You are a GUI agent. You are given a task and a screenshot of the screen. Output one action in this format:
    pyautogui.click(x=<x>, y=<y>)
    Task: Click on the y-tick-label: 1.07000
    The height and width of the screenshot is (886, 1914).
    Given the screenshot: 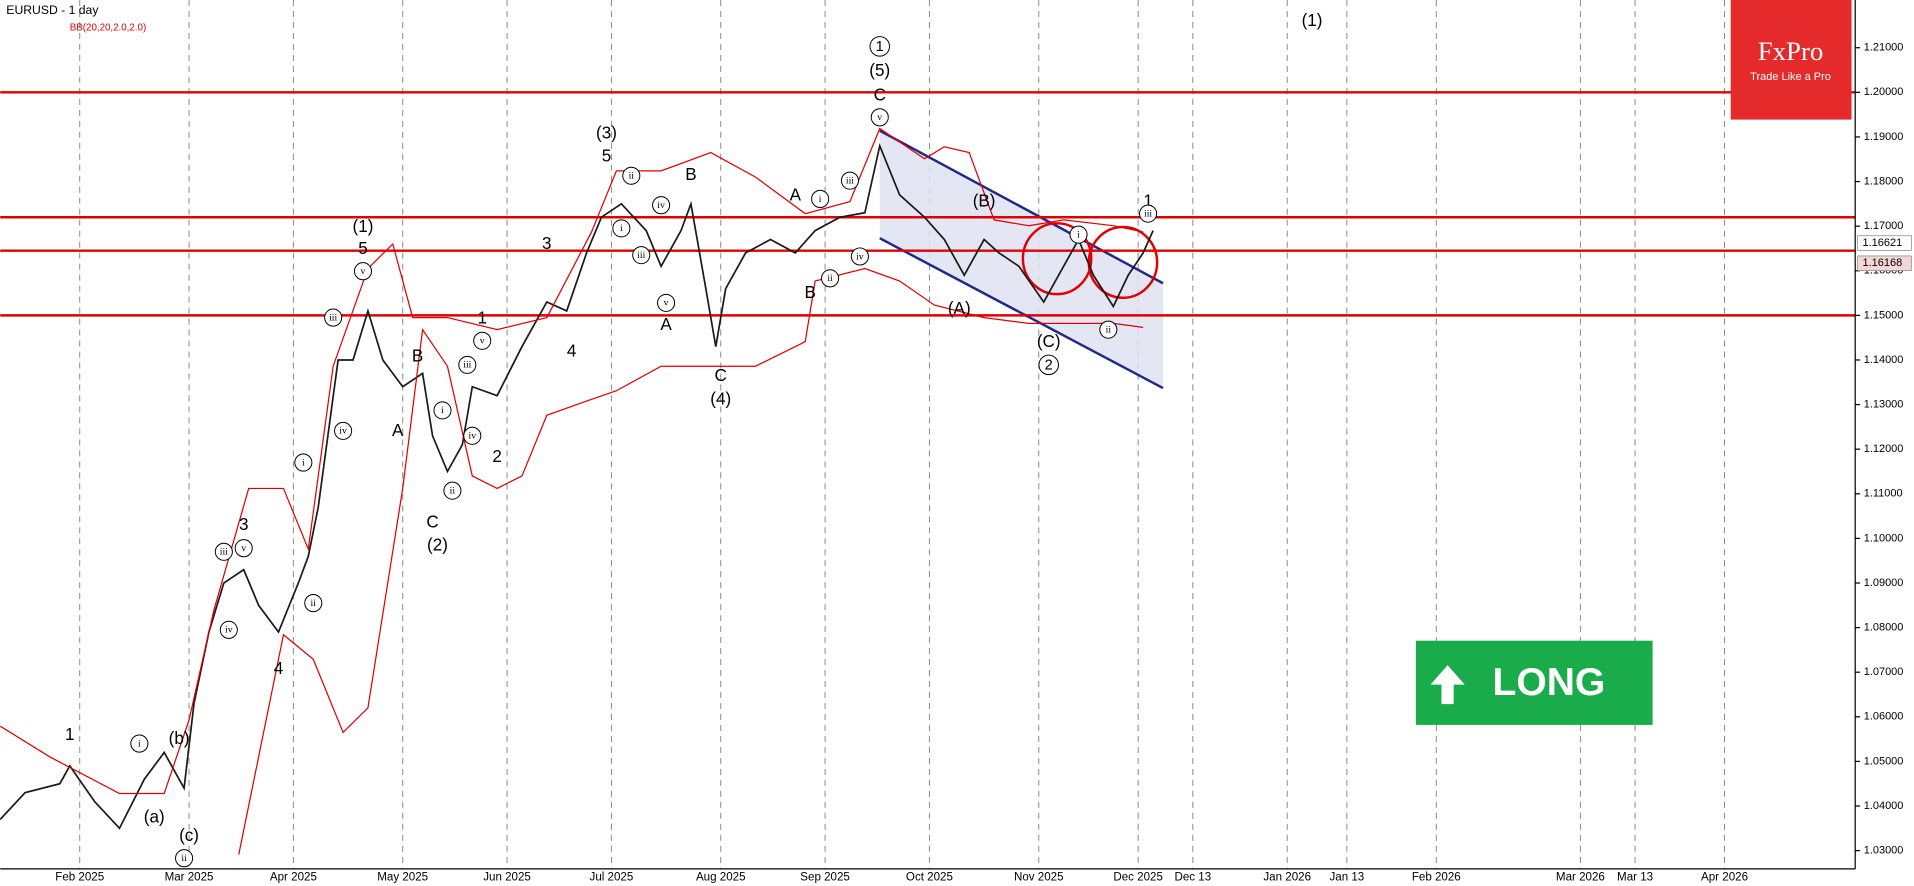 What is the action you would take?
    pyautogui.click(x=1884, y=672)
    